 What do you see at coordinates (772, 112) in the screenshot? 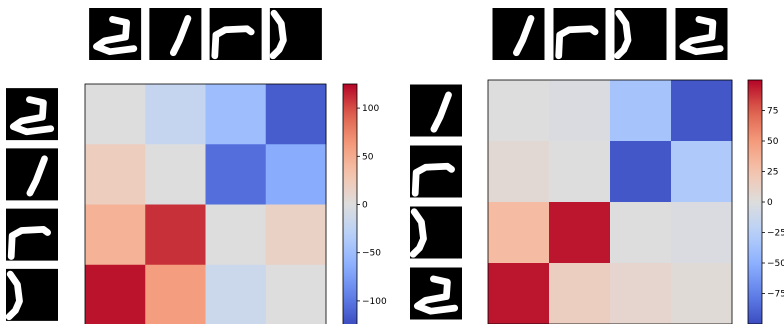
I see `colorbar-tick-label: 75` at bounding box center [772, 112].